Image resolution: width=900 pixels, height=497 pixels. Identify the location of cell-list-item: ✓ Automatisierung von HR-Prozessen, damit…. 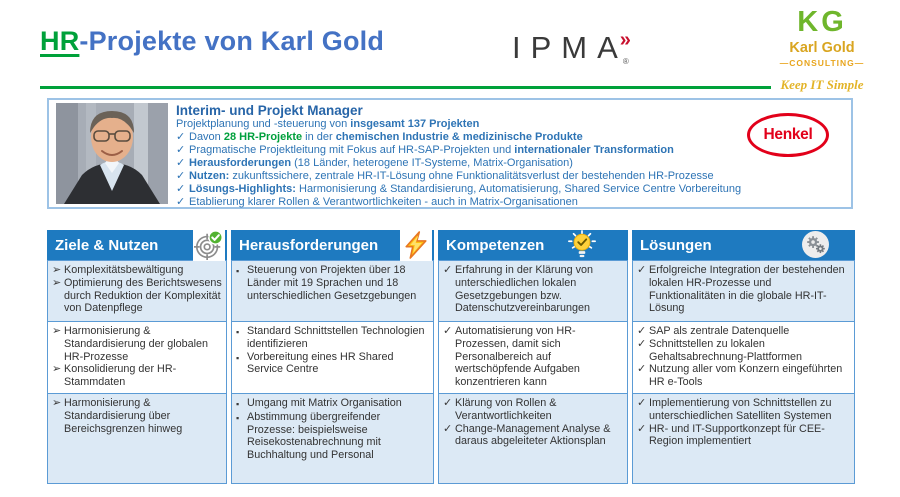
(533, 357).